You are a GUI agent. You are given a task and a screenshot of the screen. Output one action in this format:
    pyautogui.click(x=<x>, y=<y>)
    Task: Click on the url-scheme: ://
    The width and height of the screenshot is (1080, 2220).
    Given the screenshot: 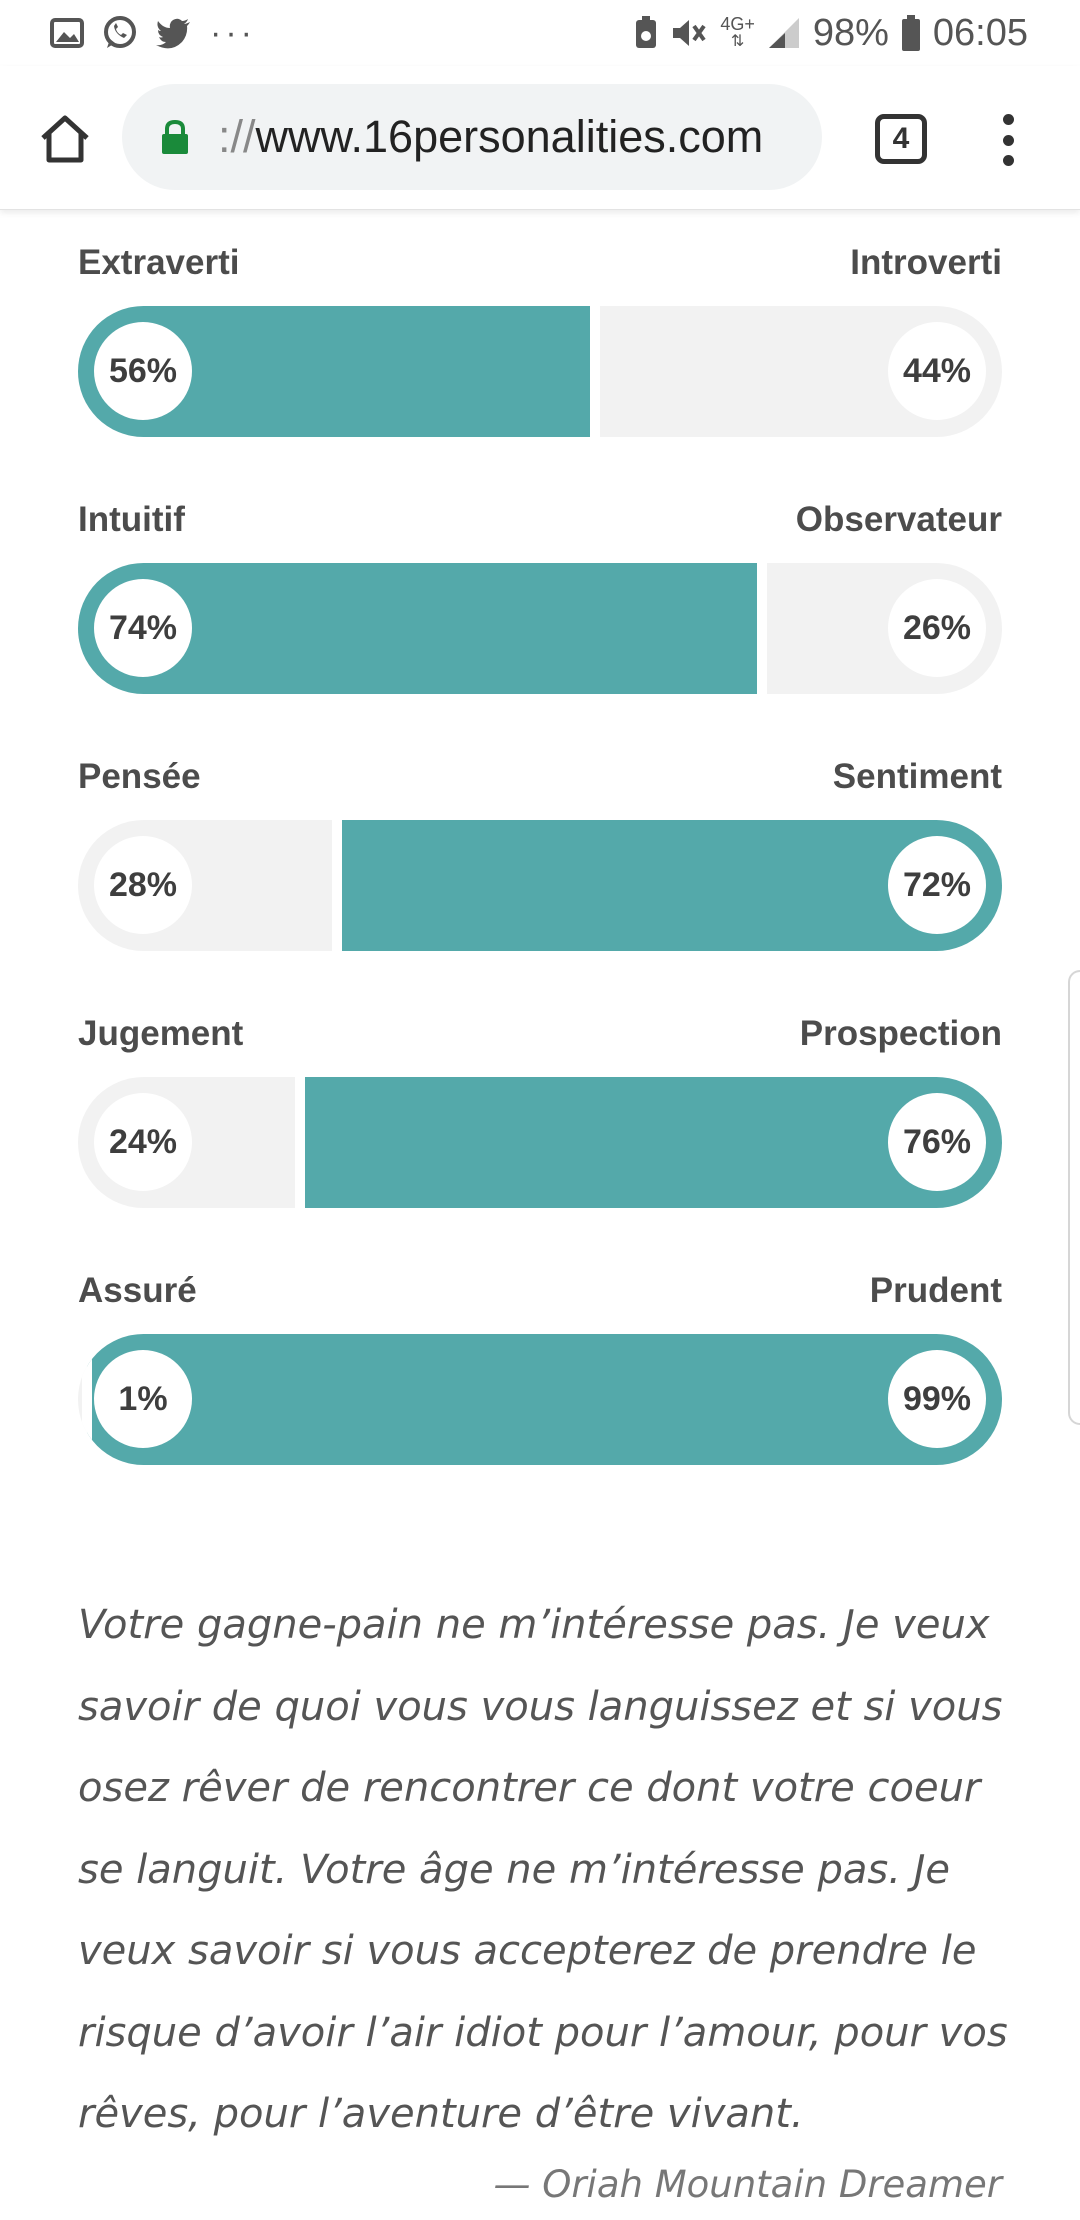 What is the action you would take?
    pyautogui.click(x=237, y=136)
    